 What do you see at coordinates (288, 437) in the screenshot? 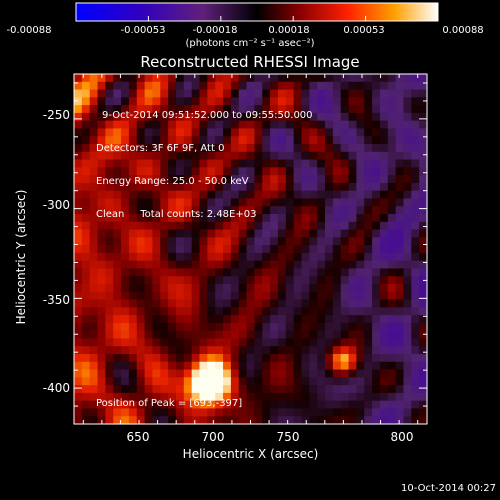
I see `x-tick-label: 750` at bounding box center [288, 437].